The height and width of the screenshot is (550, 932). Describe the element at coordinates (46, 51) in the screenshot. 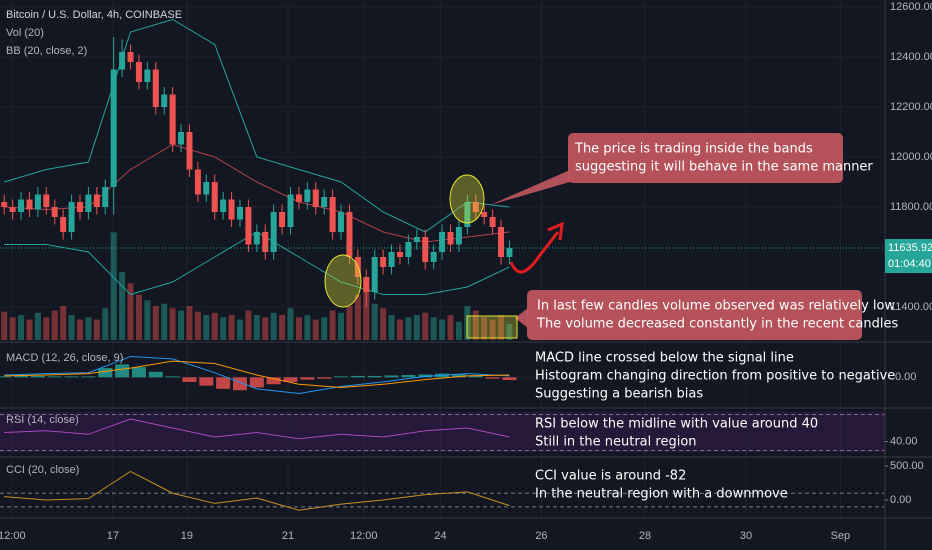

I see `legend-item: BB (20, close, 2)` at that location.